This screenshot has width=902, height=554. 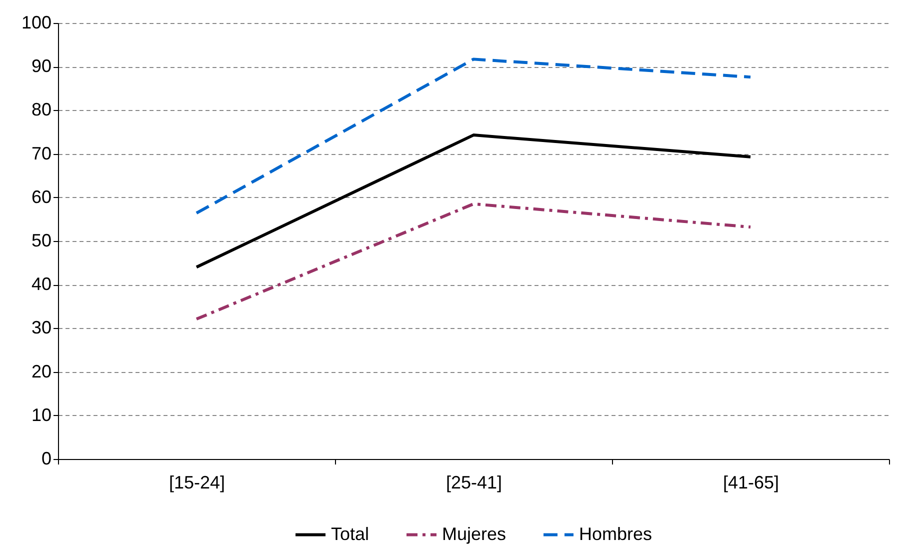 What do you see at coordinates (350, 534) in the screenshot?
I see `legend-label: Total` at bounding box center [350, 534].